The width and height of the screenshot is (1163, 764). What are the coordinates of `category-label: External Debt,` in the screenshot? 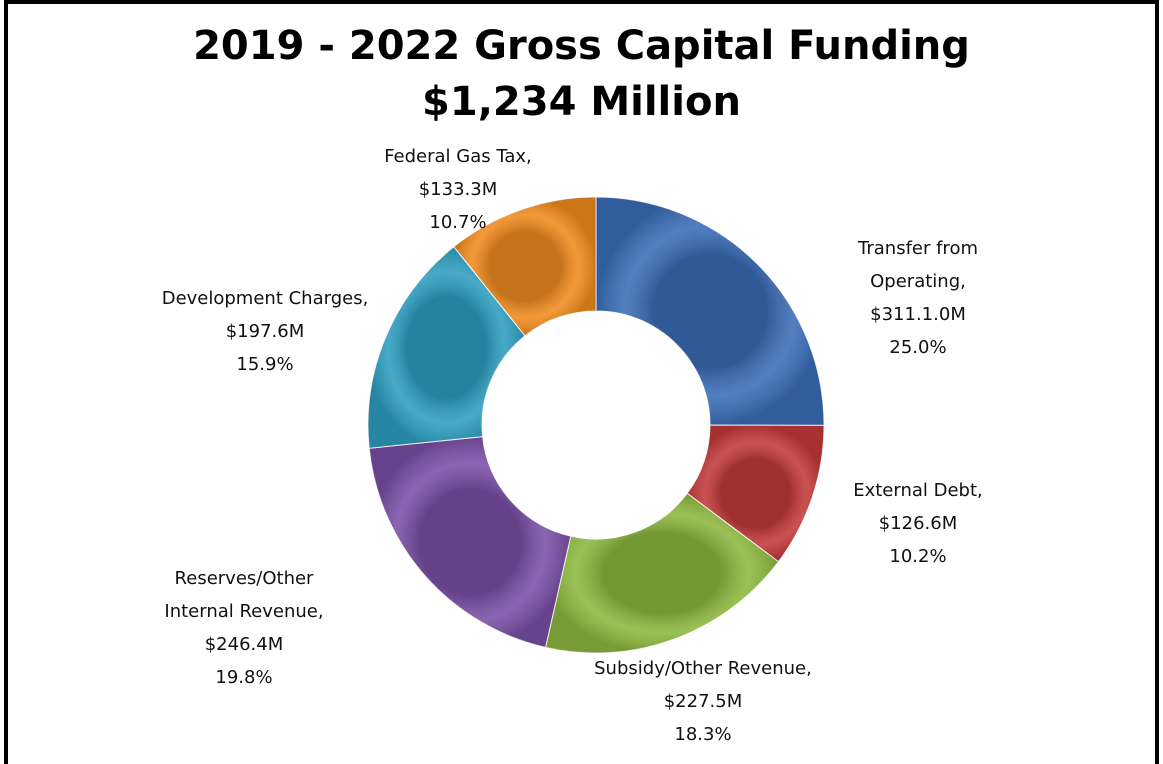 It's located at (918, 490).